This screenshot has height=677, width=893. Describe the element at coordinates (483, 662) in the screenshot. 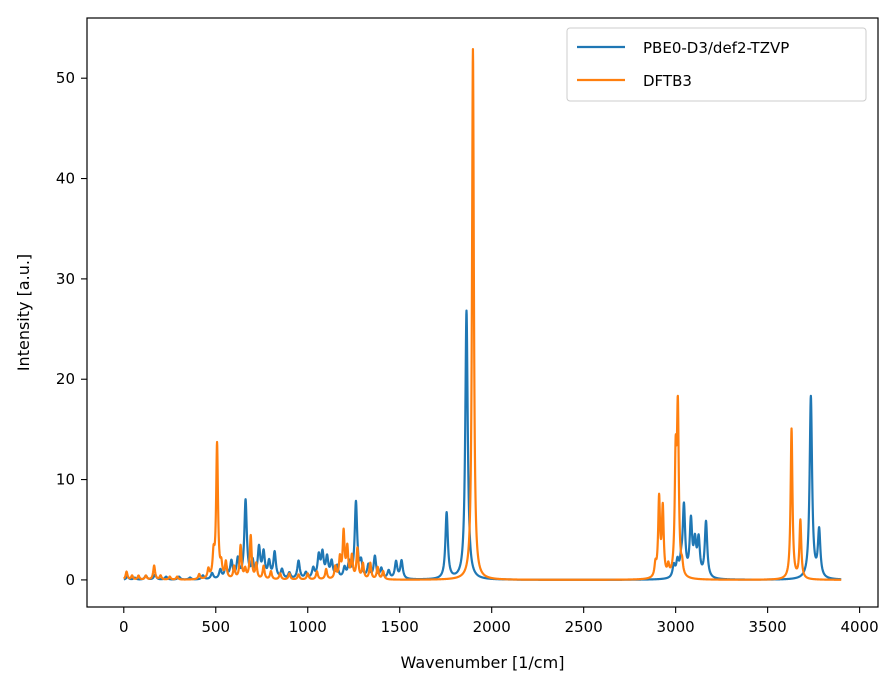

I see `x-axis-title: Wavenumber [1/cm]` at that location.